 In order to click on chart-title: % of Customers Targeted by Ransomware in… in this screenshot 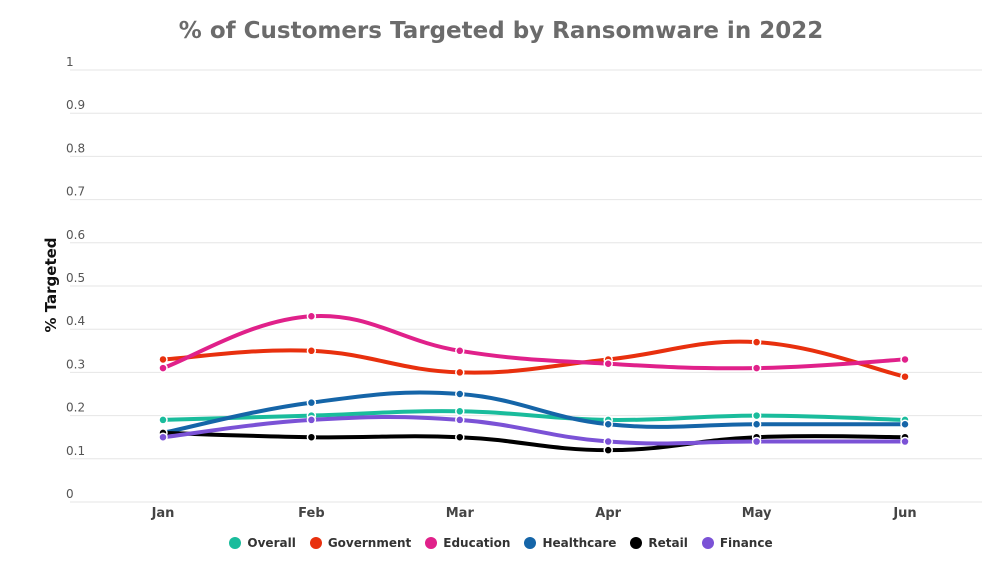, I will do `click(501, 31)`.